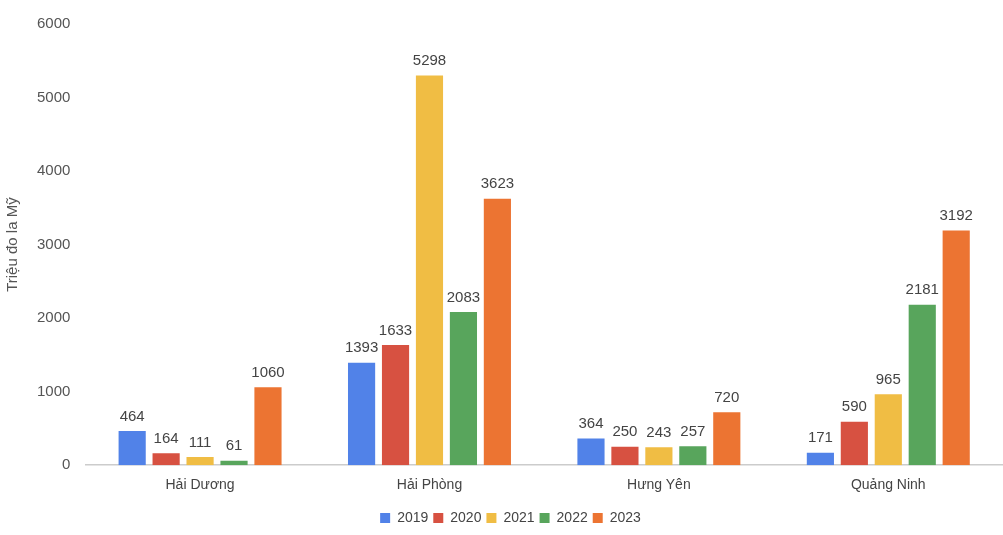 This screenshot has height=535, width=1003. What do you see at coordinates (53, 390) in the screenshot?
I see `y-tick-label: 1000` at bounding box center [53, 390].